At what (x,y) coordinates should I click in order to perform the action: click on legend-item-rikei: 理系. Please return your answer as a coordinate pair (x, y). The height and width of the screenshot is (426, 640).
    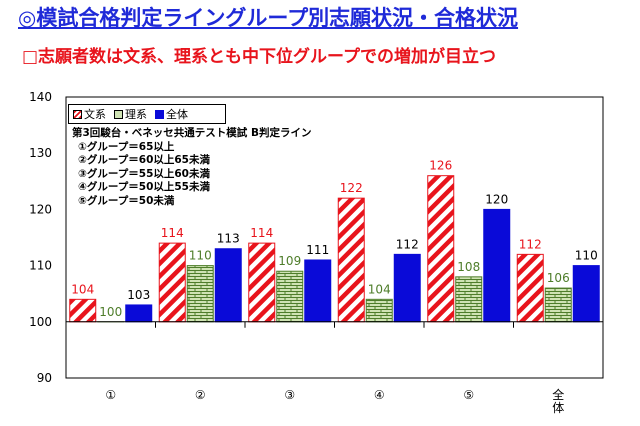
    Looking at the image, I should click on (130, 114).